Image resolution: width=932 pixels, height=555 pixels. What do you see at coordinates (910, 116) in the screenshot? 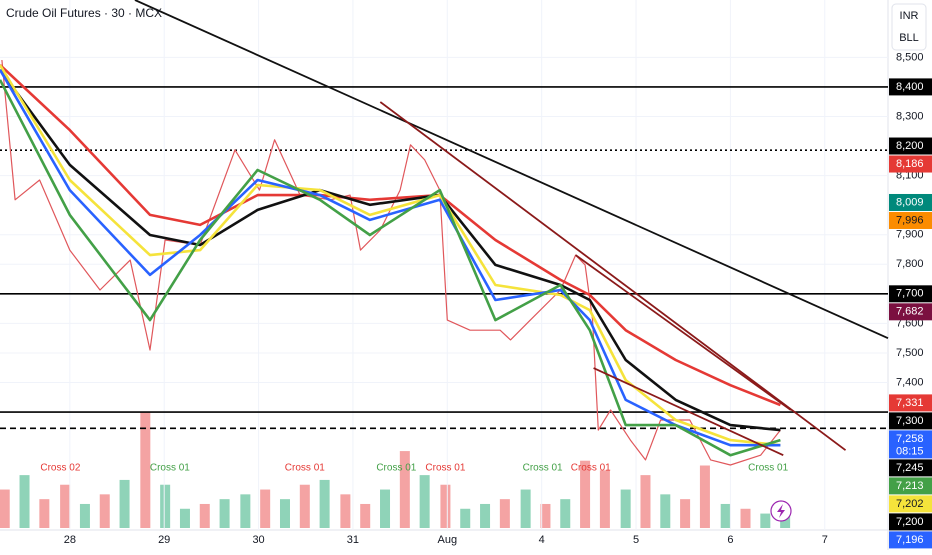
I see `y-tick-label: 8,300` at bounding box center [910, 116].